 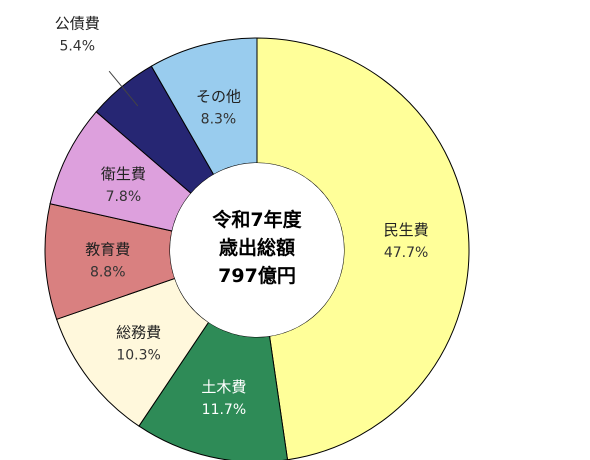 What do you see at coordinates (257, 219) in the screenshot?
I see `center-line-1: 令和7年度` at bounding box center [257, 219].